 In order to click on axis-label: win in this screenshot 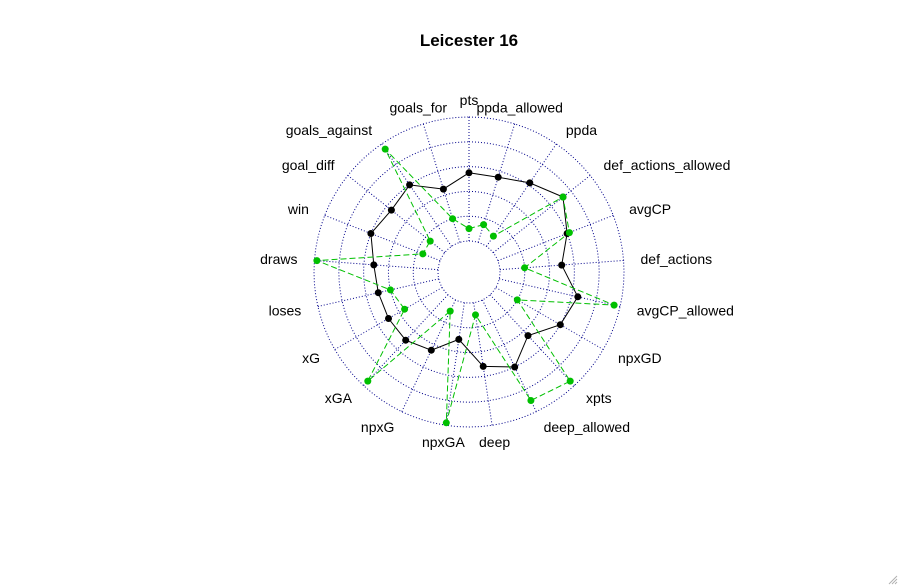, I will do `click(298, 209)`.